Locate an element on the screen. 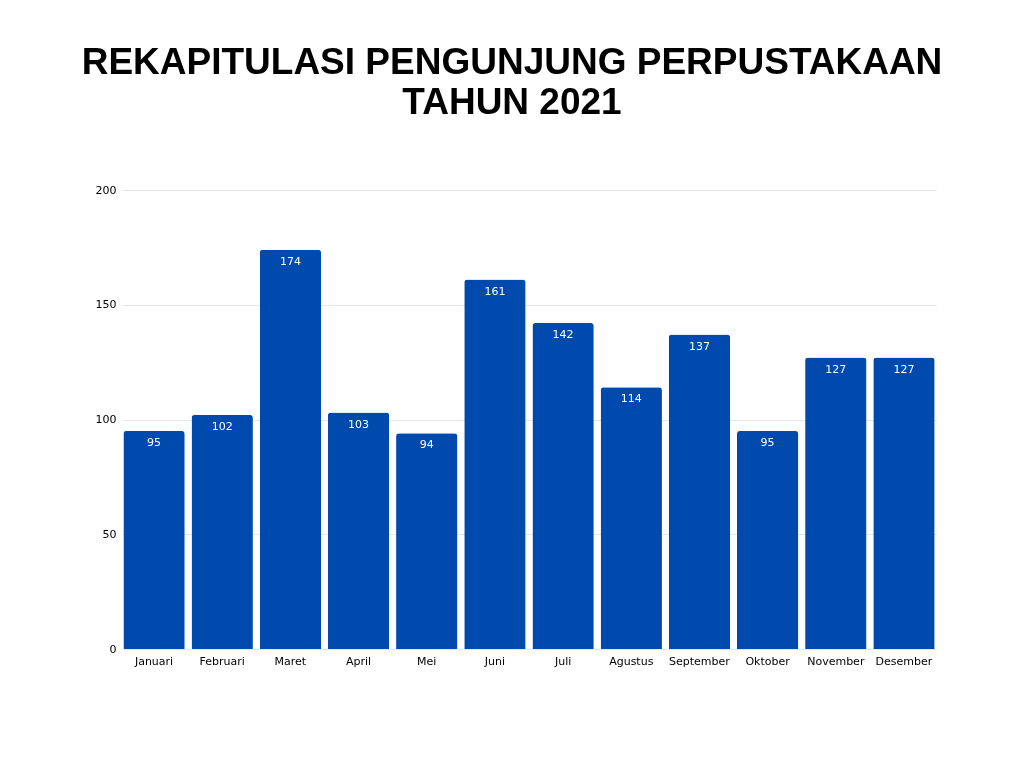 This screenshot has height=768, width=1024. x-tick-label: Juni is located at coordinates (494, 661).